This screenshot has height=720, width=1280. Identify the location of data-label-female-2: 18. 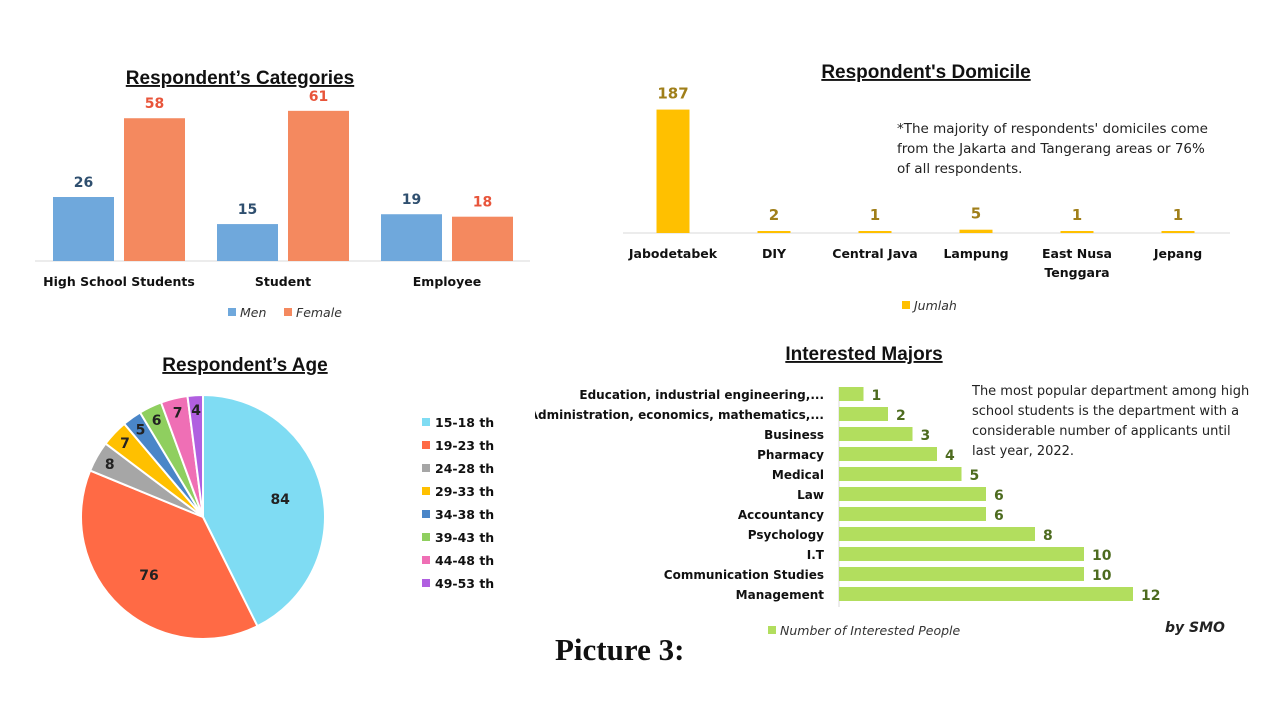
(482, 203).